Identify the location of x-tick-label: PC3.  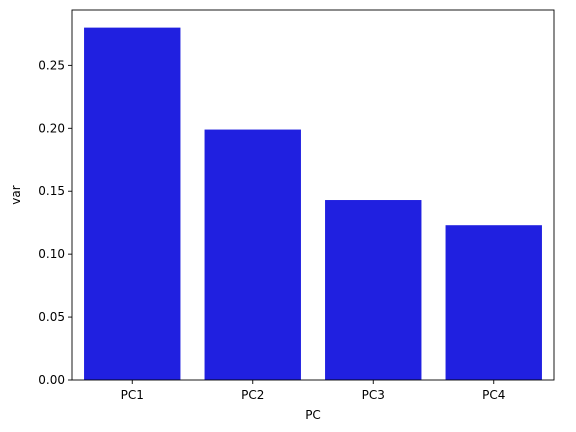
(373, 395).